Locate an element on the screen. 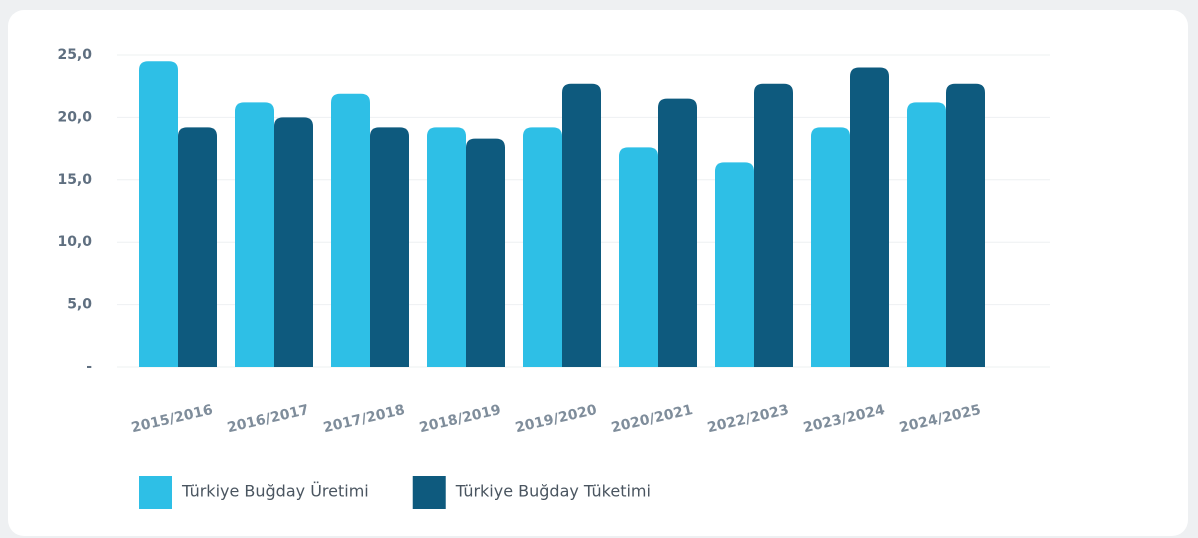 This screenshot has height=538, width=1198. y-tick-label: 5,0 is located at coordinates (79, 305).